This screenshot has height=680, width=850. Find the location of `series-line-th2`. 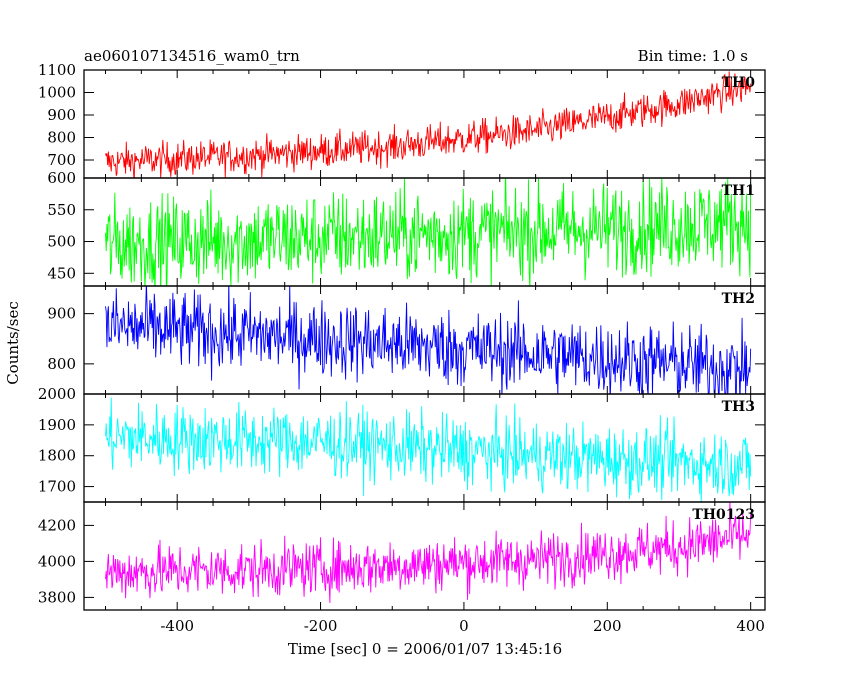

series-line-th2 is located at coordinates (428, 340).